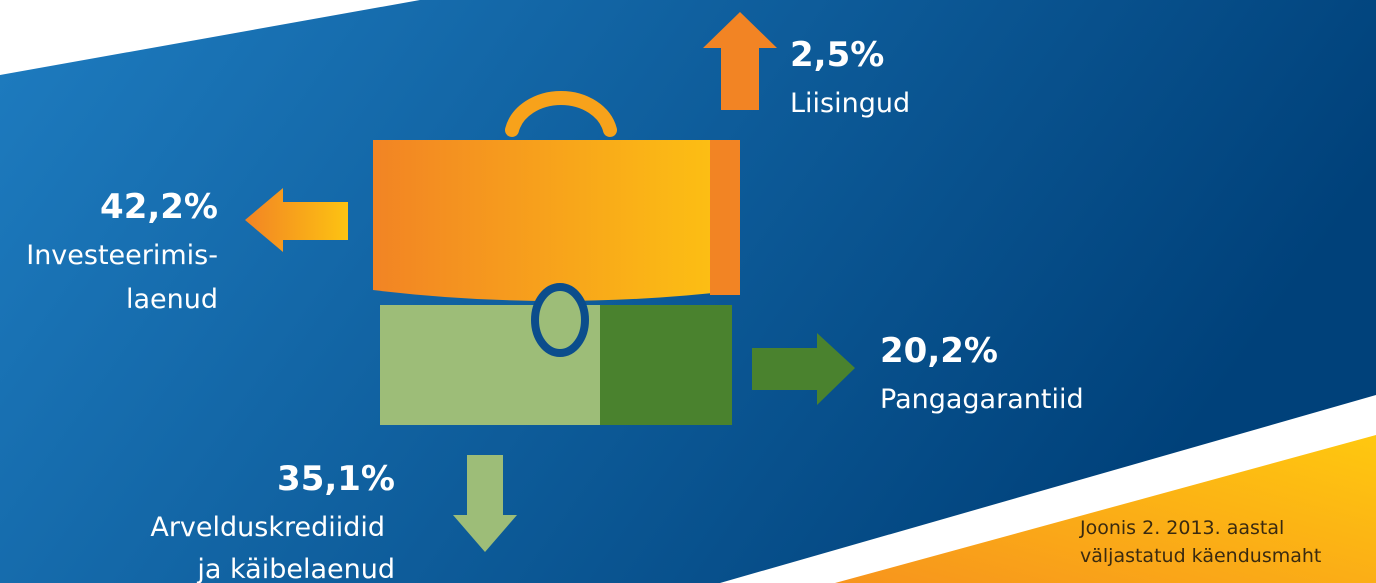  I want to click on caption: Joonis 2. 2013. aastal, so click(1181, 528).